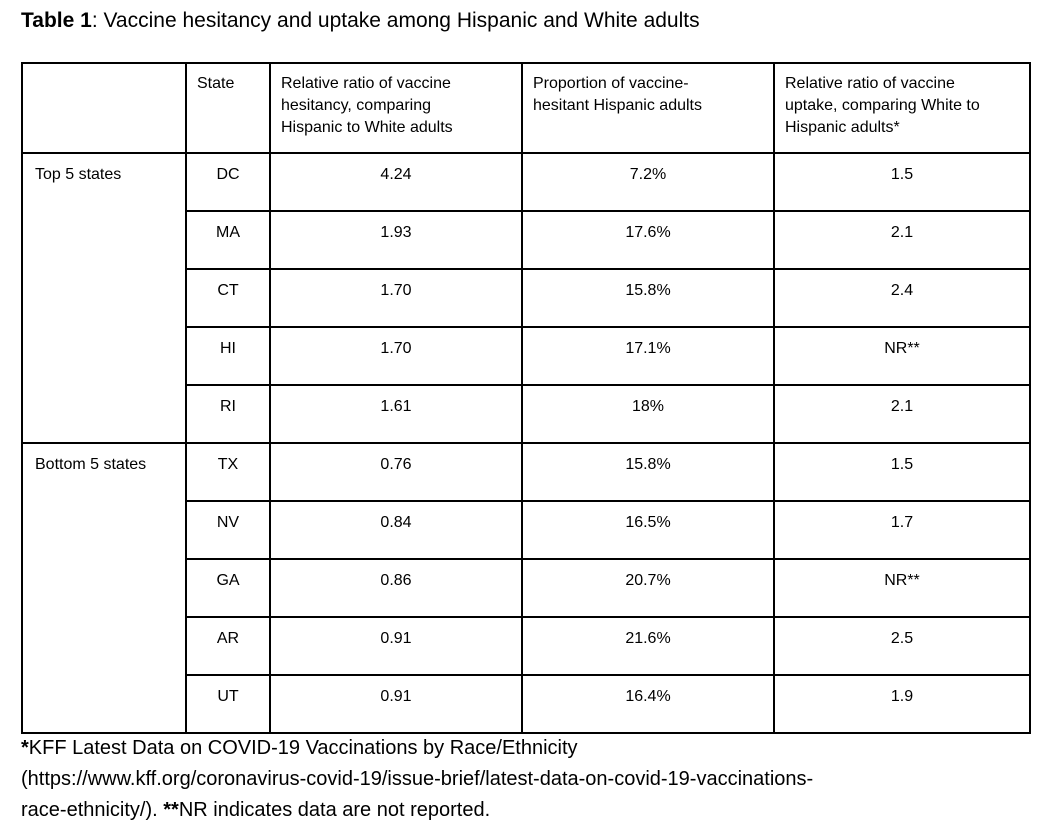  I want to click on state-cell: AR, so click(228, 646).